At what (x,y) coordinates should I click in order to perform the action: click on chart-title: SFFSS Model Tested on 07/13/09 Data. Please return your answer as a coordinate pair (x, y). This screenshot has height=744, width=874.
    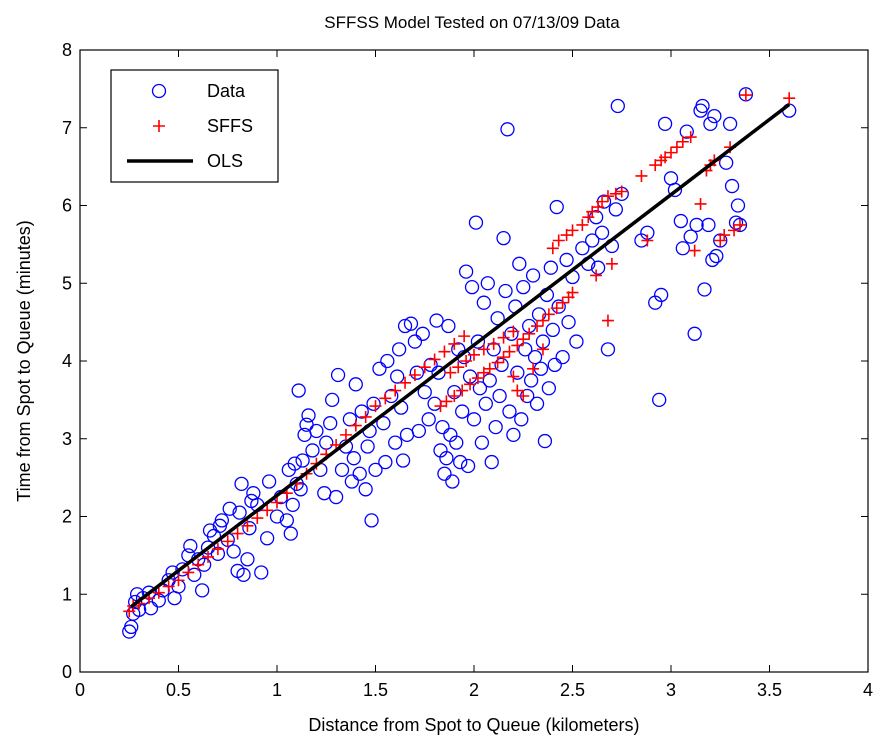
    Looking at the image, I should click on (472, 22).